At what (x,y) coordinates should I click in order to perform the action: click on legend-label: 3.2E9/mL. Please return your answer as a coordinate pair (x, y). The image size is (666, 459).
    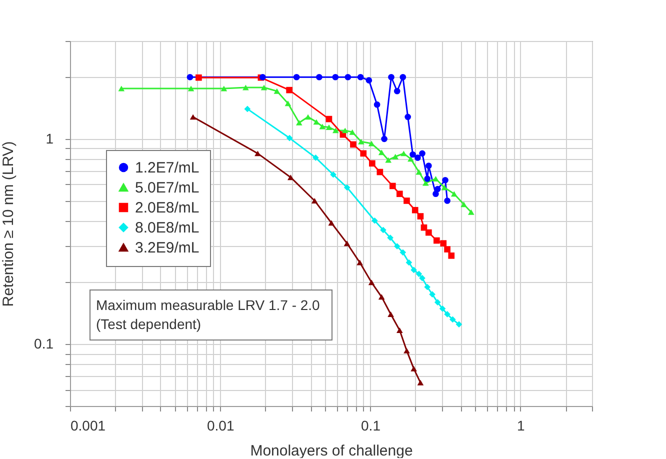
    Looking at the image, I should click on (167, 248).